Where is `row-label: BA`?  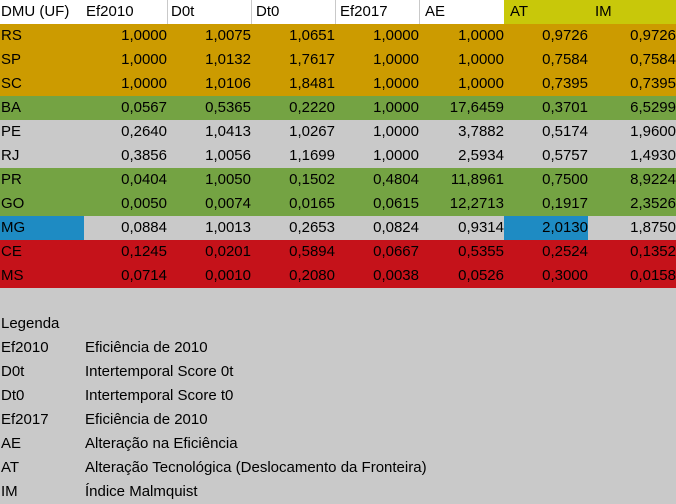 row-label: BA is located at coordinates (11, 107).